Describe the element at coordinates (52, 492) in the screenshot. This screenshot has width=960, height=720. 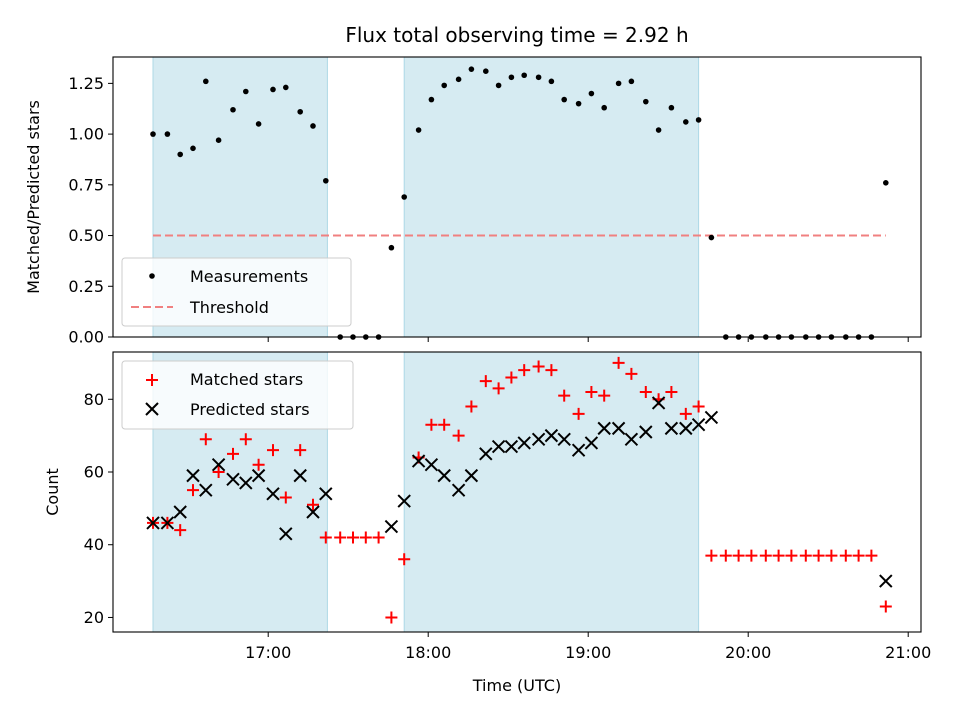
I see `bottom-y-axis-label: Count` at that location.